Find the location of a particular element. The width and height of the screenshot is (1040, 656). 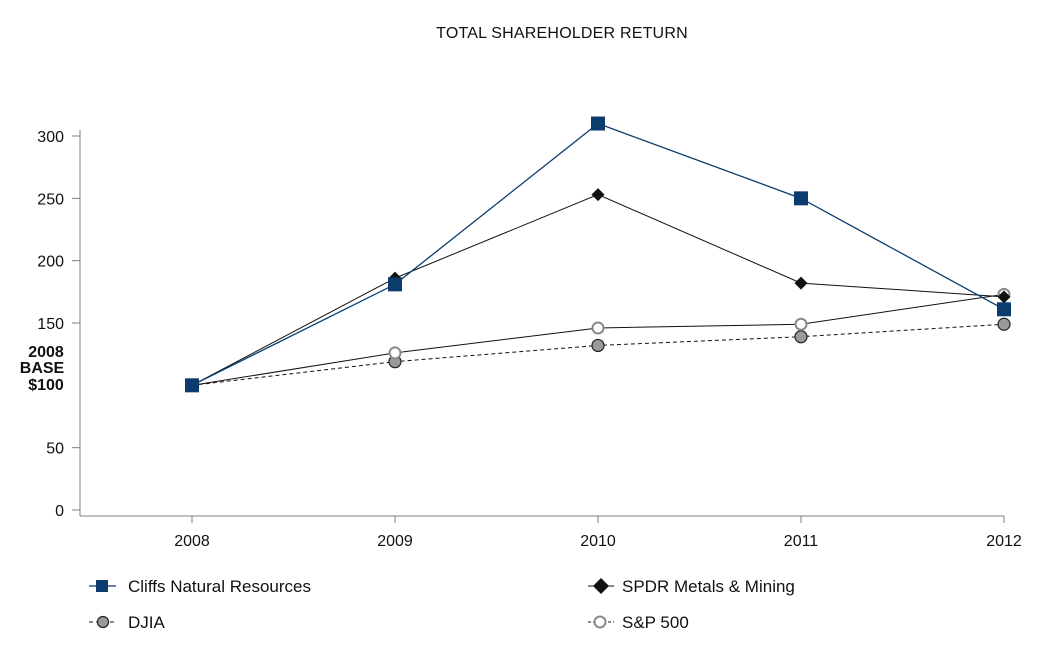

y-tick-label: 300 is located at coordinates (50, 137).